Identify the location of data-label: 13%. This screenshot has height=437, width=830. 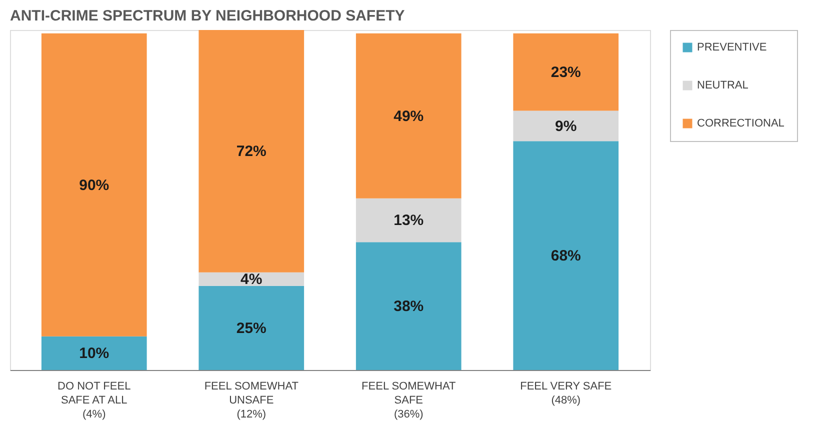
(409, 221).